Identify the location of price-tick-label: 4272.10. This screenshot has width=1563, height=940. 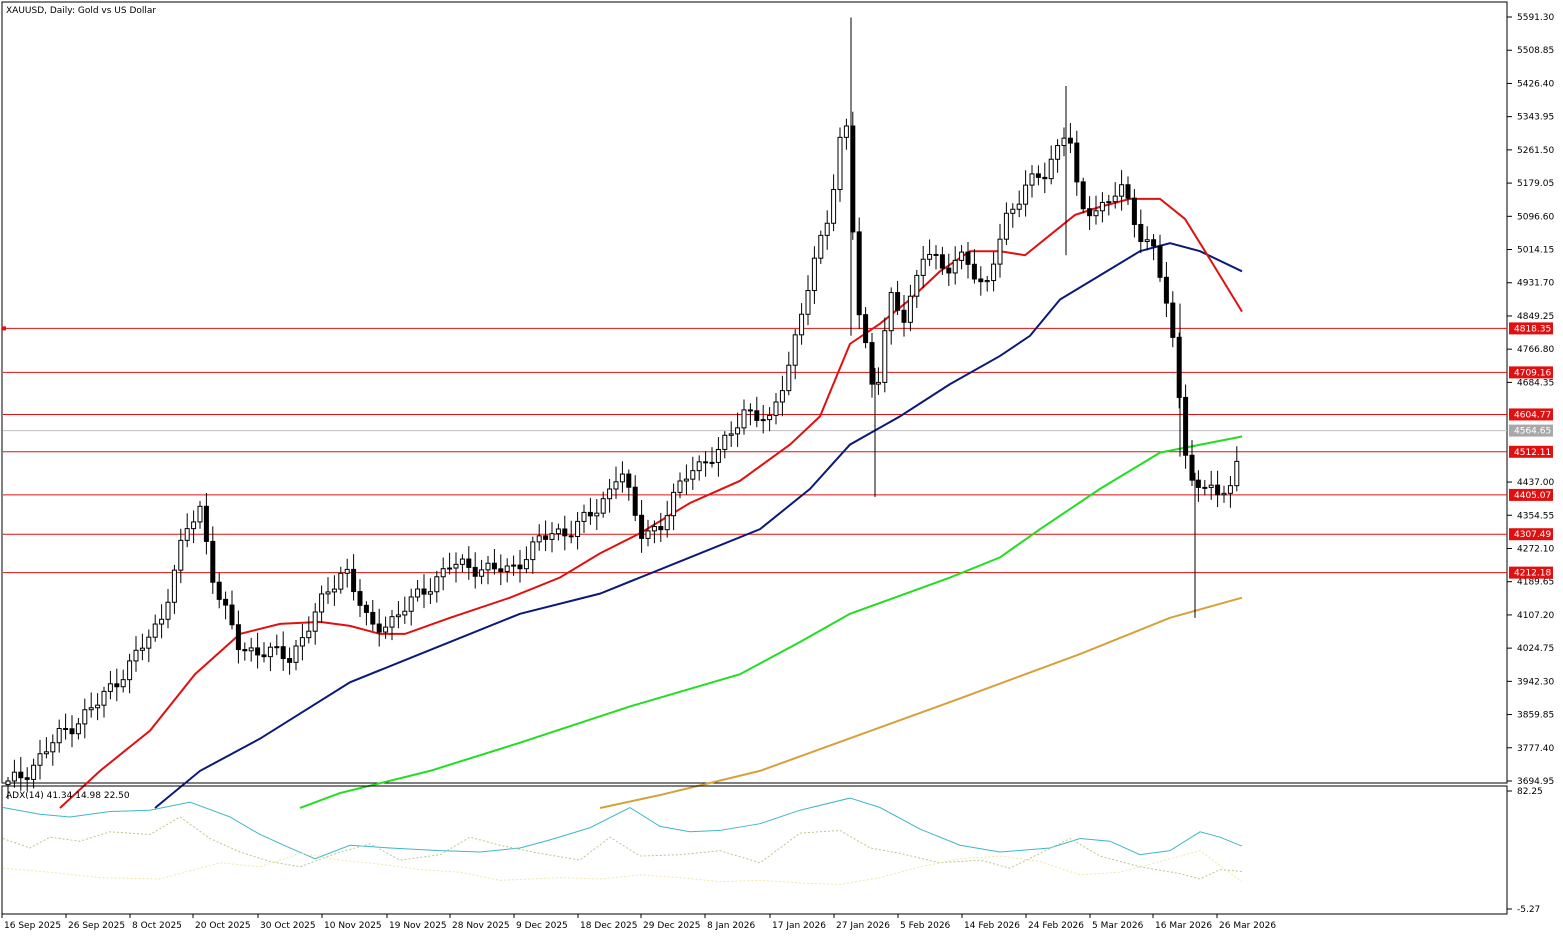
(1535, 549).